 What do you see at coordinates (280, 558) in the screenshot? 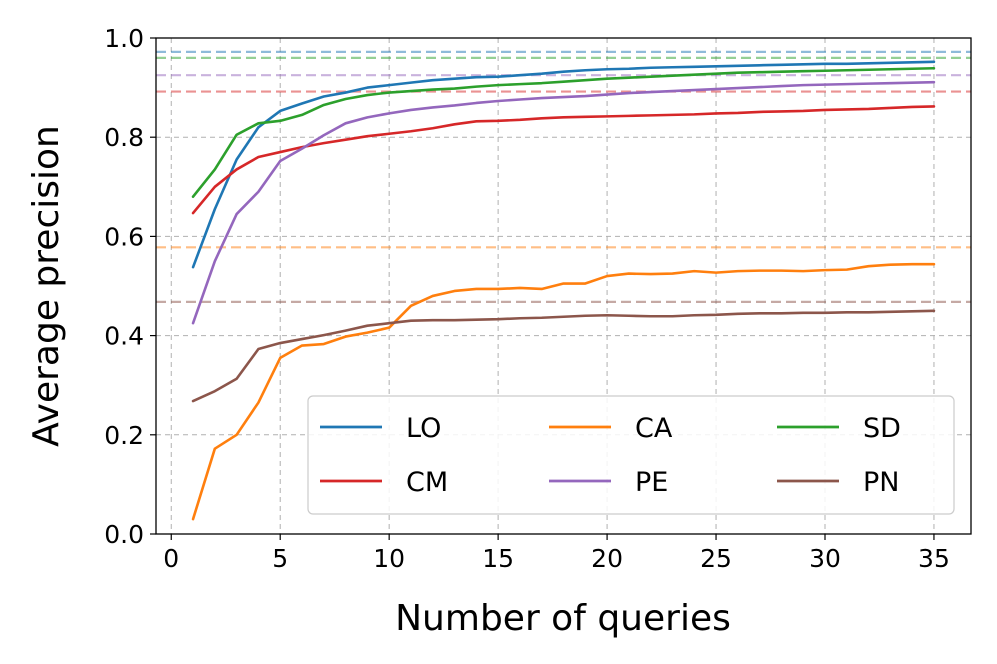
I see `x-tick-label: 5` at bounding box center [280, 558].